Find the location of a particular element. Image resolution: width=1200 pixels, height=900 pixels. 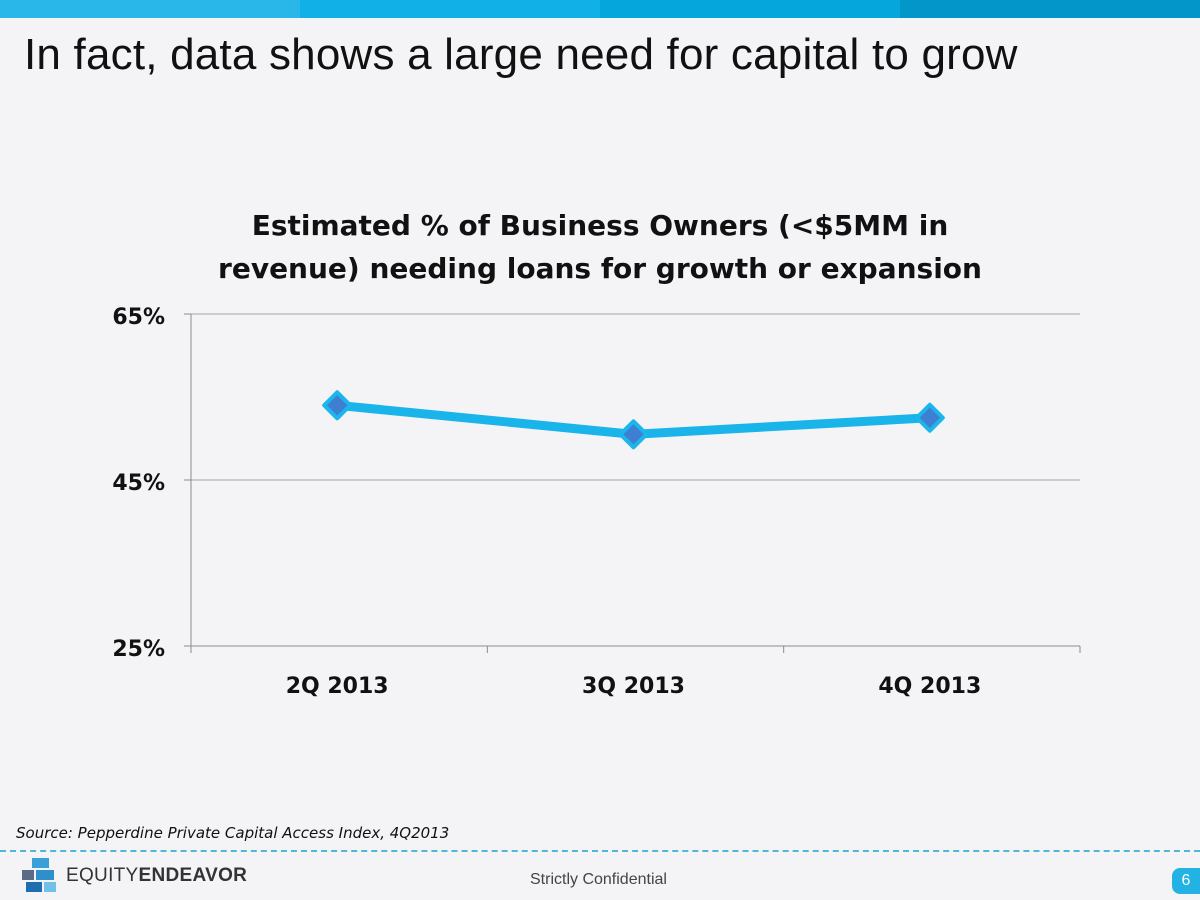

equity-endeavor-logo-icon is located at coordinates (39, 875).